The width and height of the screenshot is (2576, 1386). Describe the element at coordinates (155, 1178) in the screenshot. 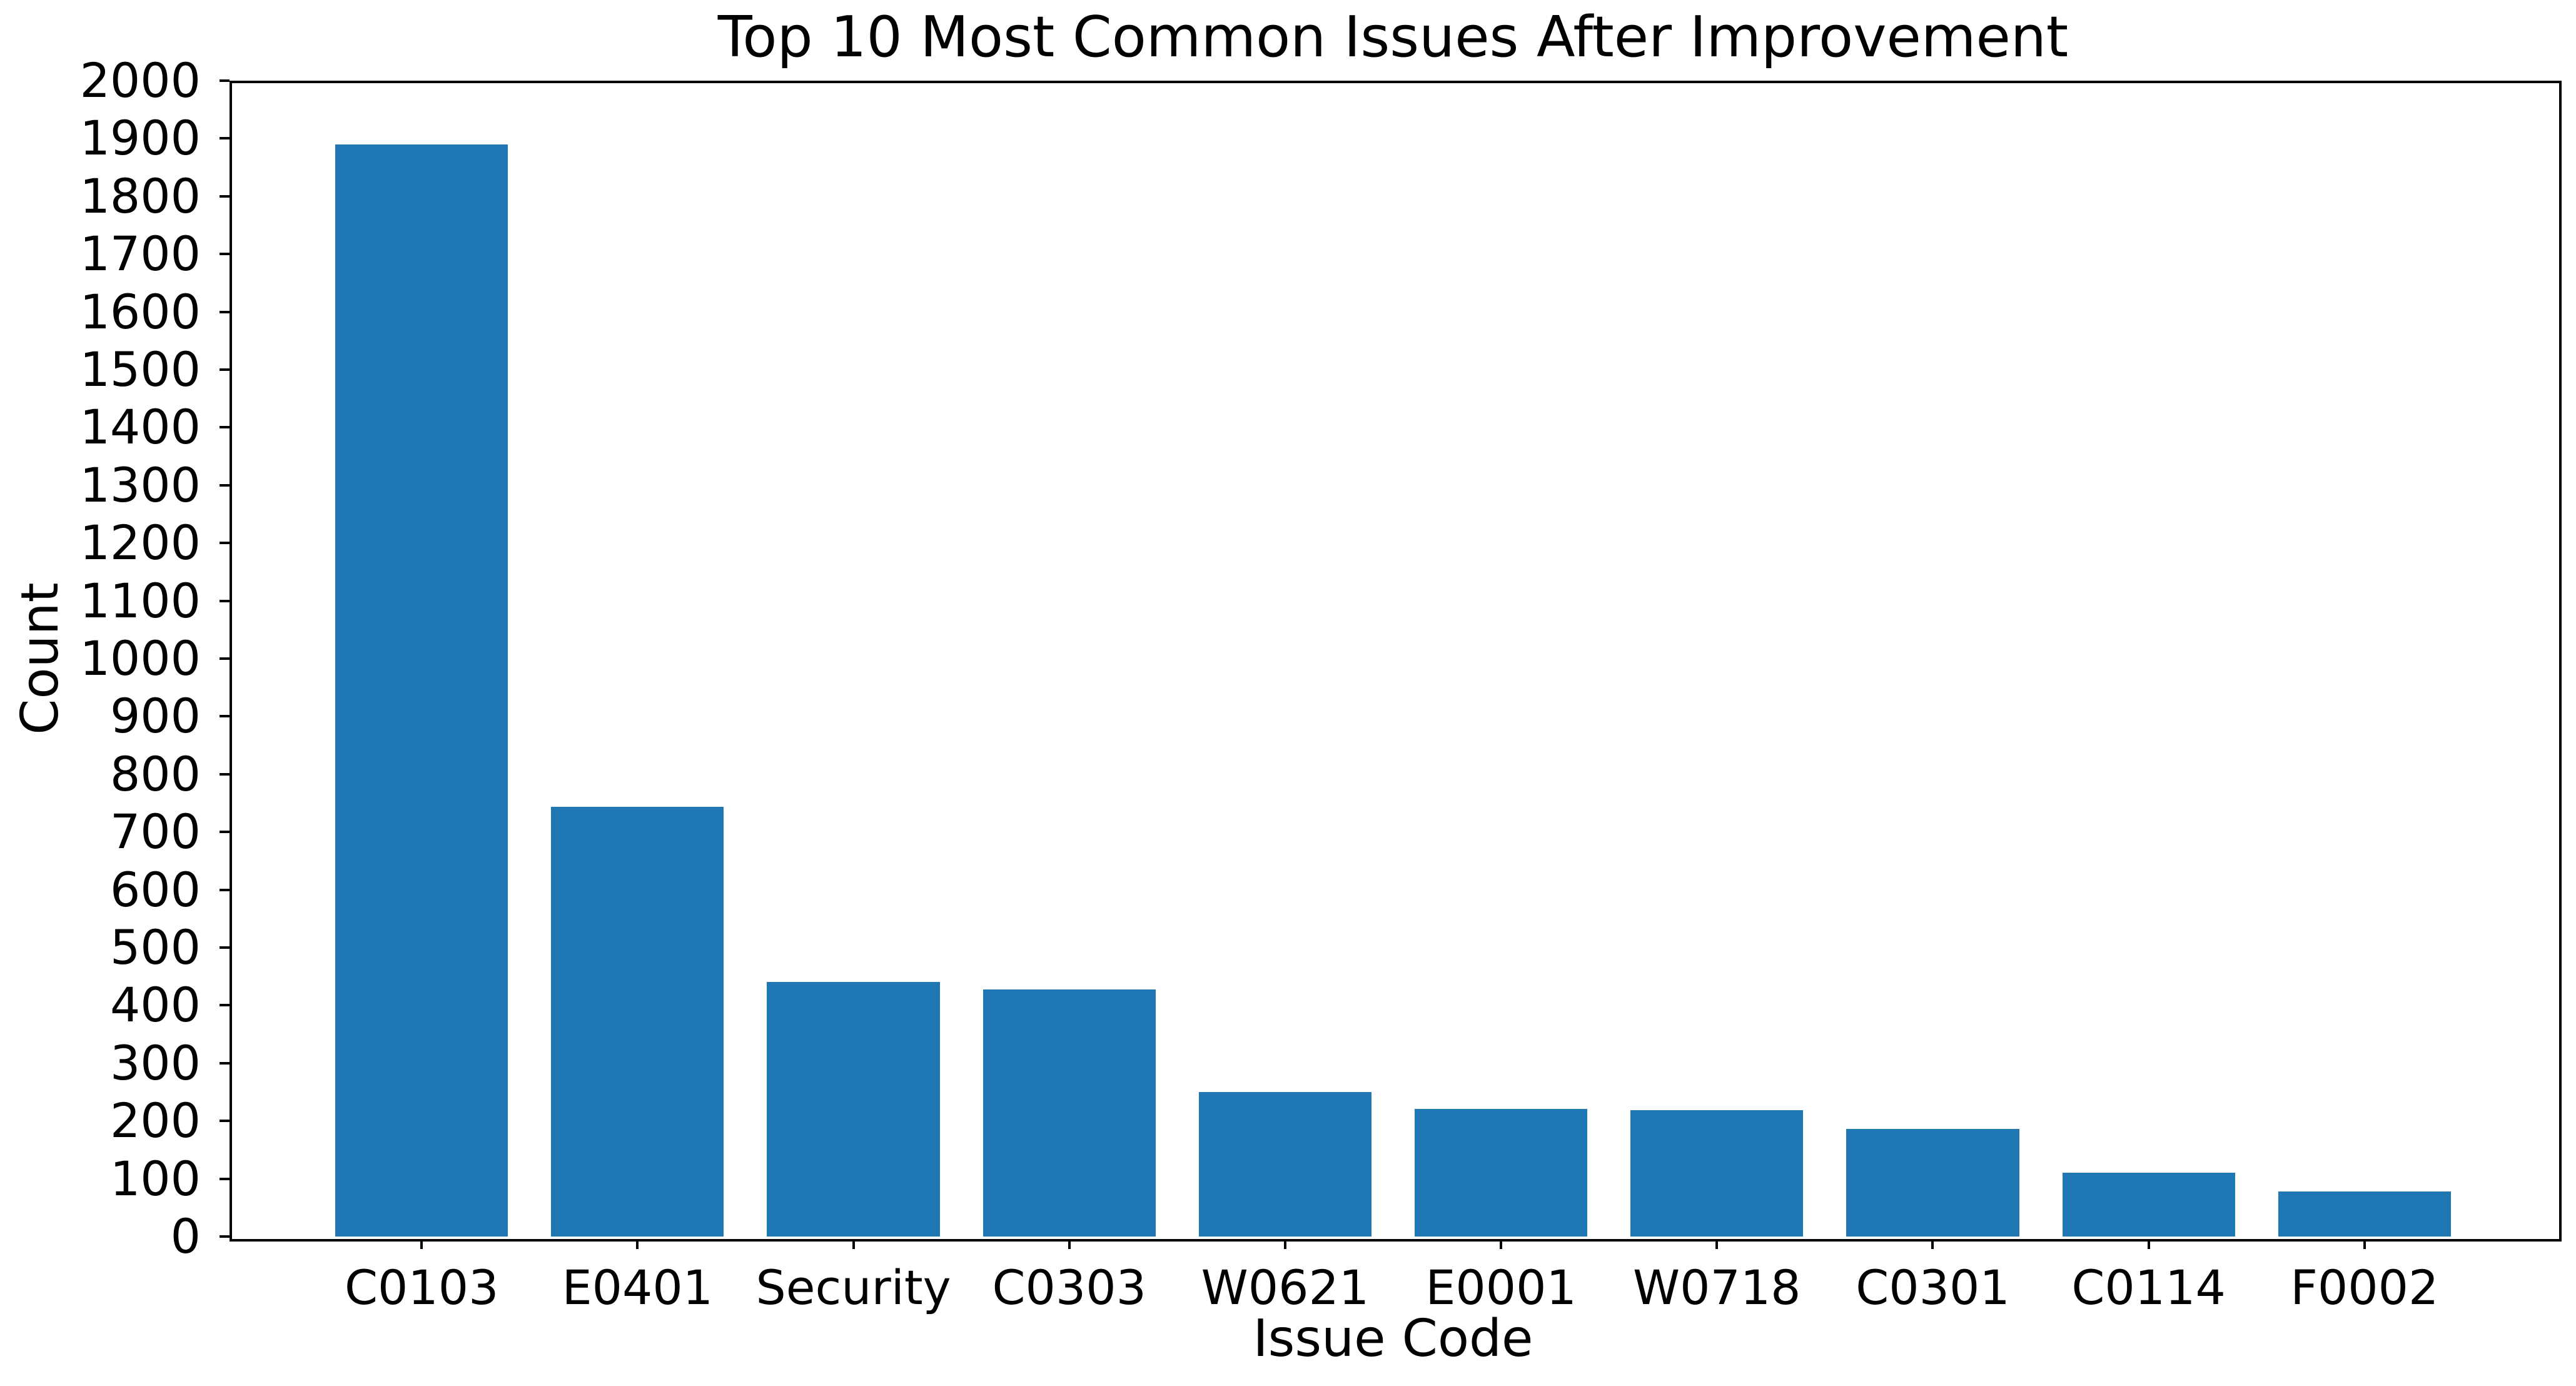

I see `y-tick-label: 100` at that location.